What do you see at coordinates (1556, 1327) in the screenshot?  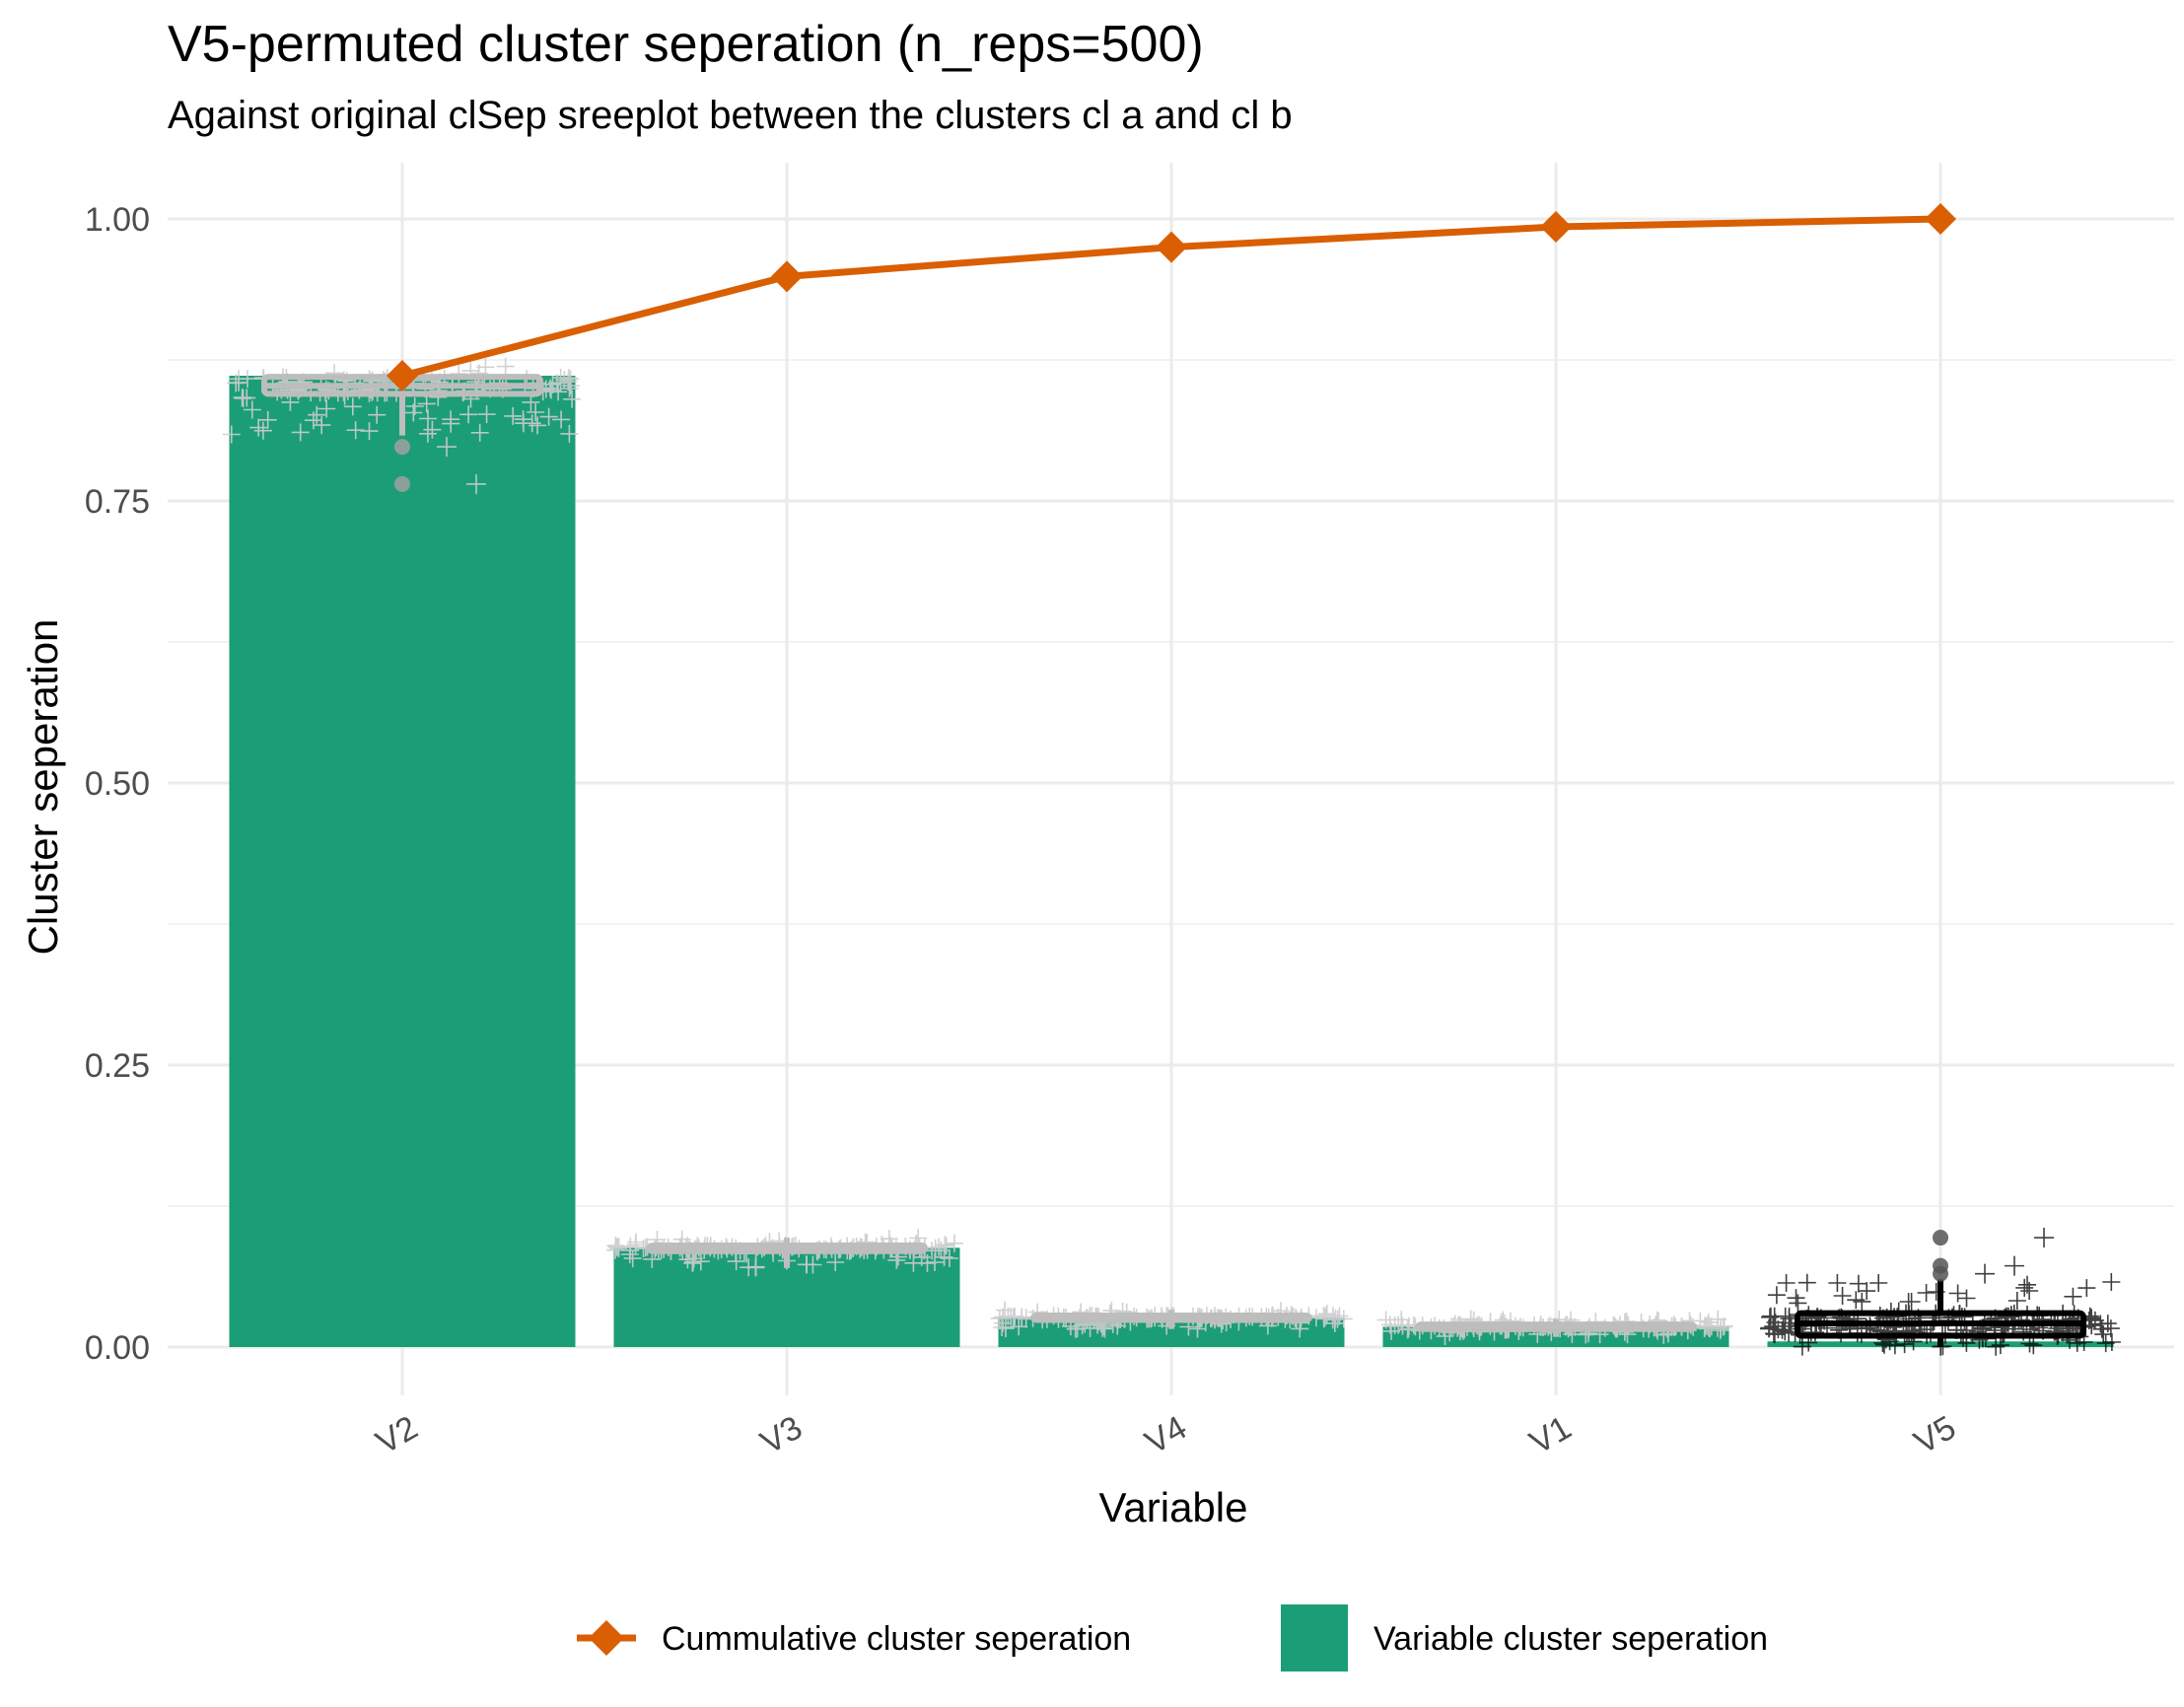 I see `boxplot-V1` at bounding box center [1556, 1327].